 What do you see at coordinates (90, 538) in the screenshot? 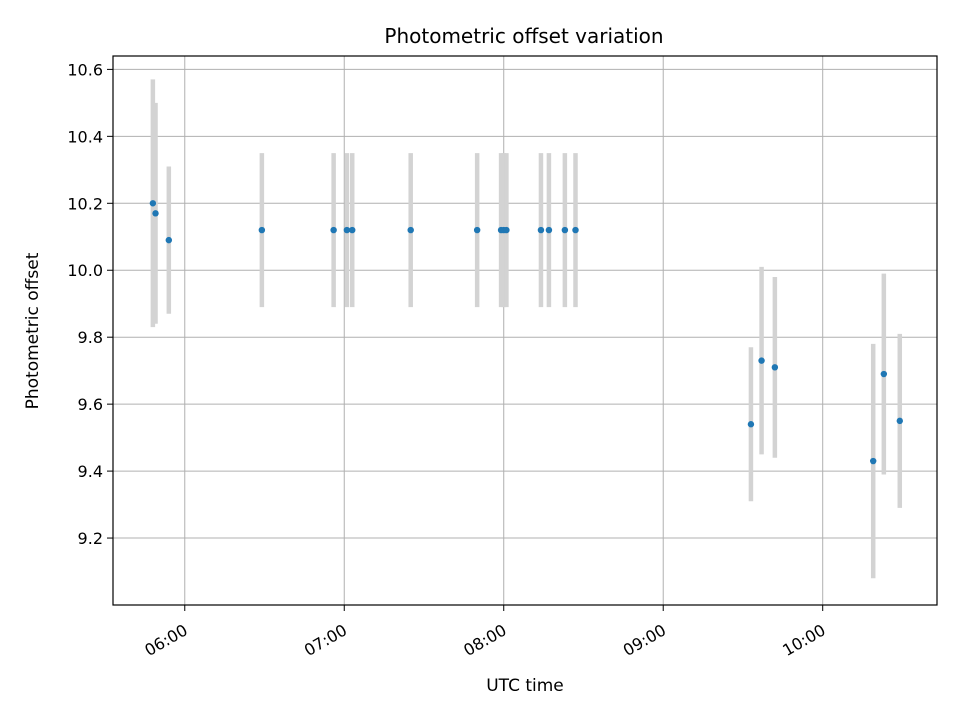
I see `y-tick-label: 9.2` at bounding box center [90, 538].